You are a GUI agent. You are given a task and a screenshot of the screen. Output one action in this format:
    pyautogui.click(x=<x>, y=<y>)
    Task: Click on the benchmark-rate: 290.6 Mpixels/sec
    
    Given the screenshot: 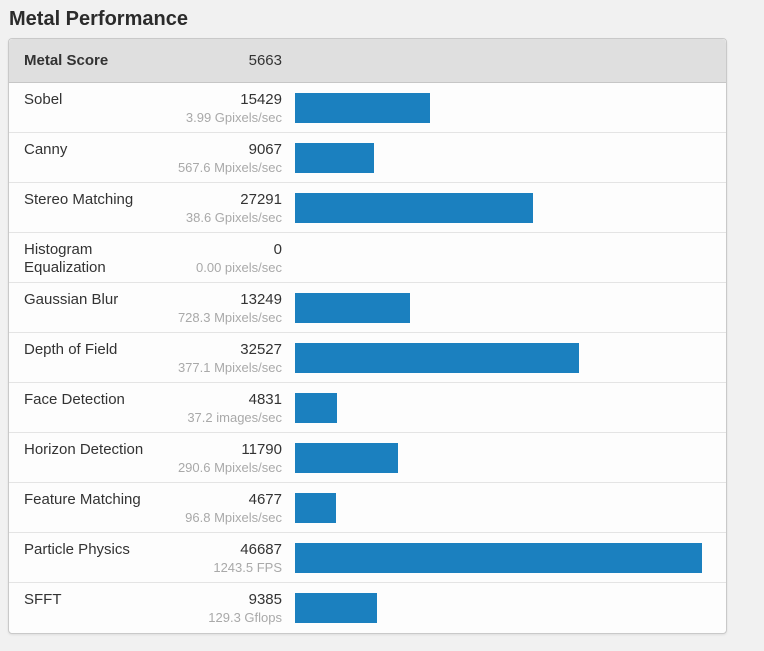 What is the action you would take?
    pyautogui.click(x=229, y=467)
    